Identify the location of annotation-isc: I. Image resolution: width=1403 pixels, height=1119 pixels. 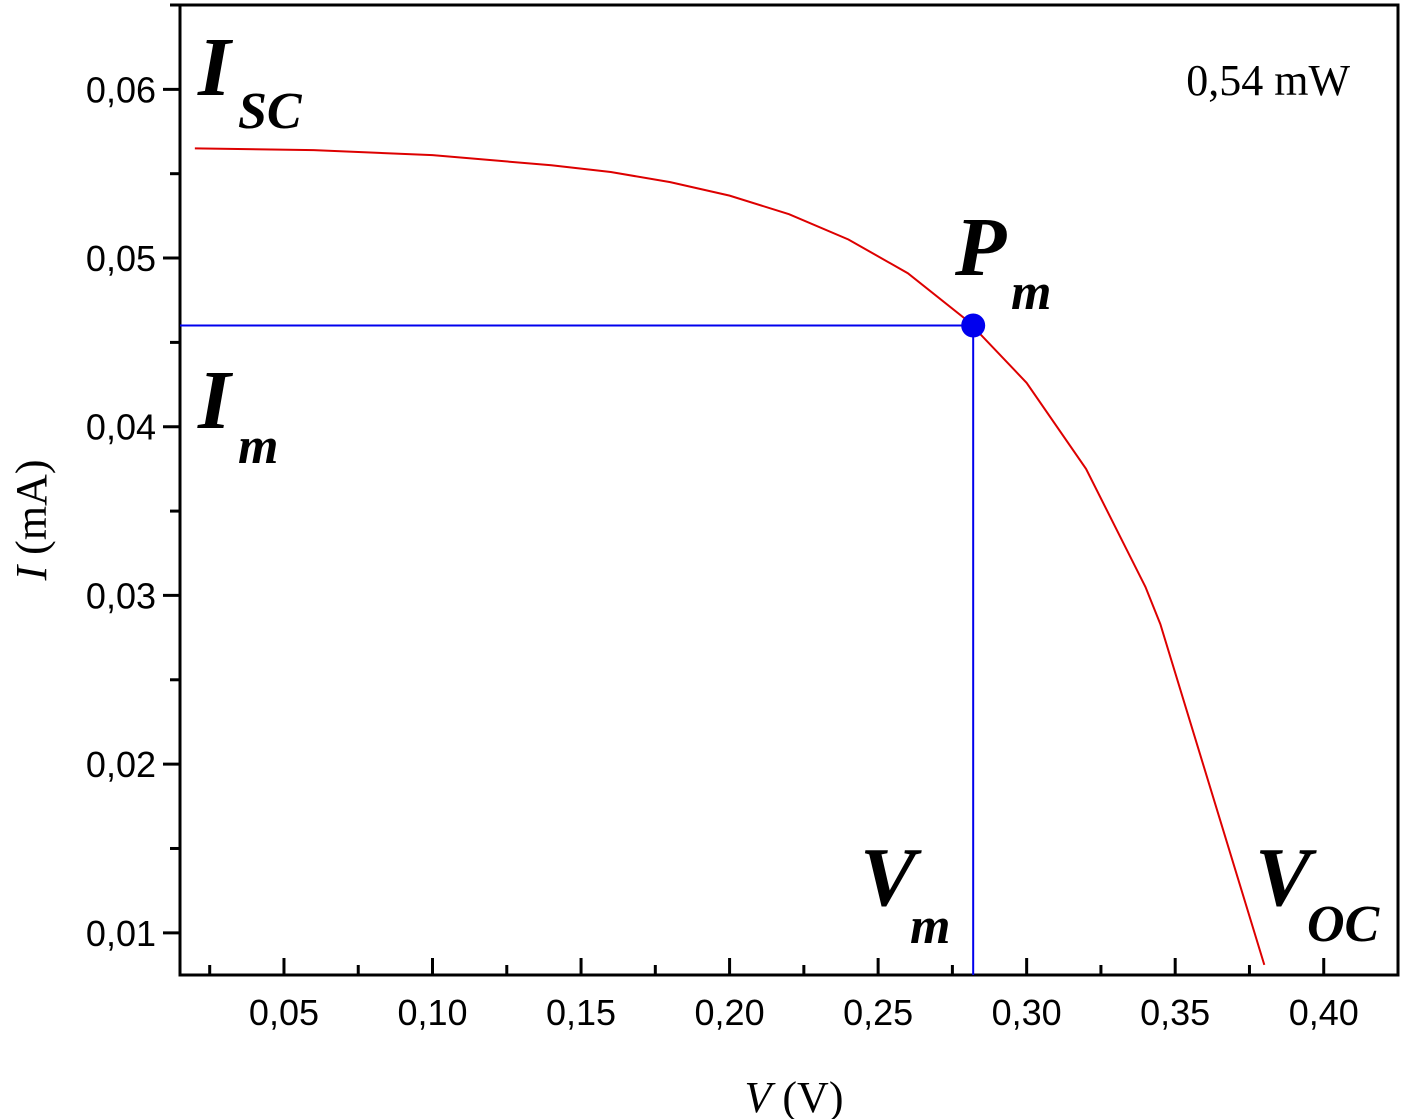
(215, 67).